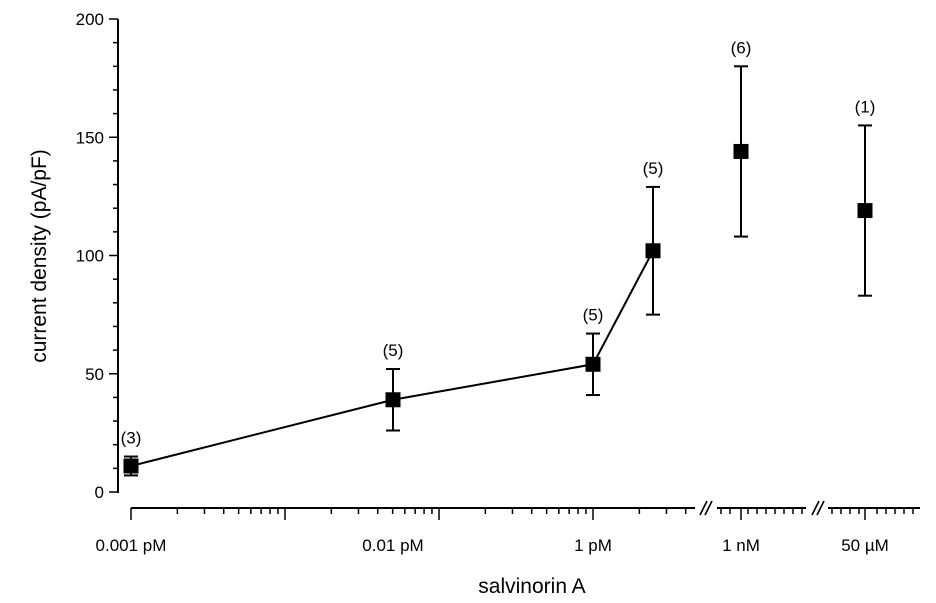 Image resolution: width=936 pixels, height=603 pixels. I want to click on y-tick-label: 0, so click(99, 492).